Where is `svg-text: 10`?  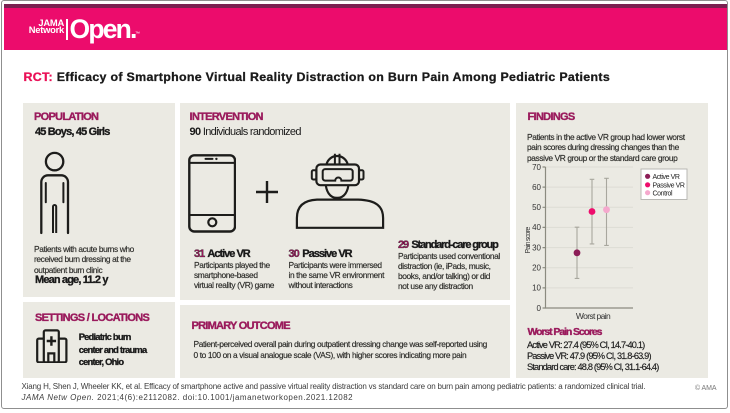
svg-text: 10 is located at coordinates (536, 288).